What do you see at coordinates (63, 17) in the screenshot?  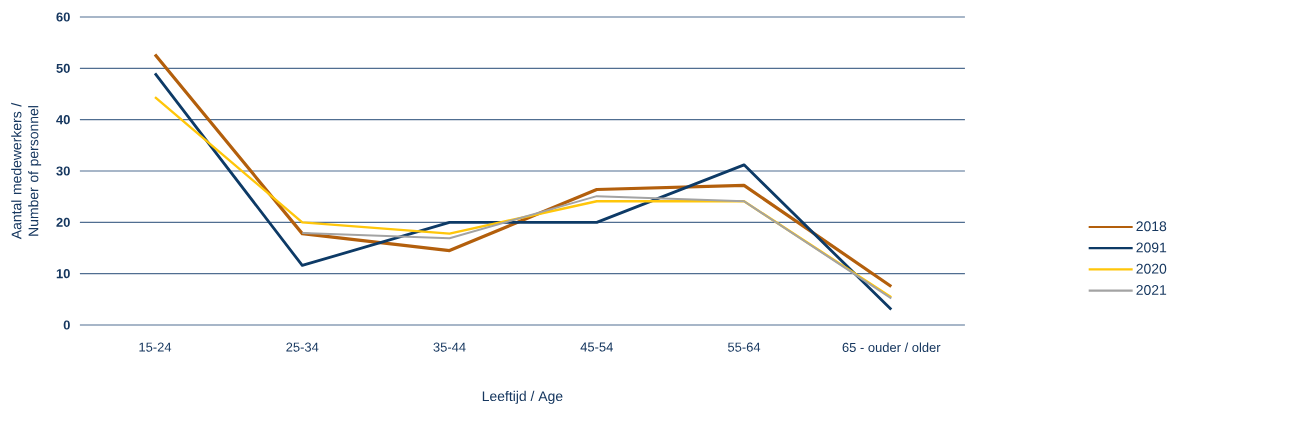 I see `y-tick-label: 60` at bounding box center [63, 17].